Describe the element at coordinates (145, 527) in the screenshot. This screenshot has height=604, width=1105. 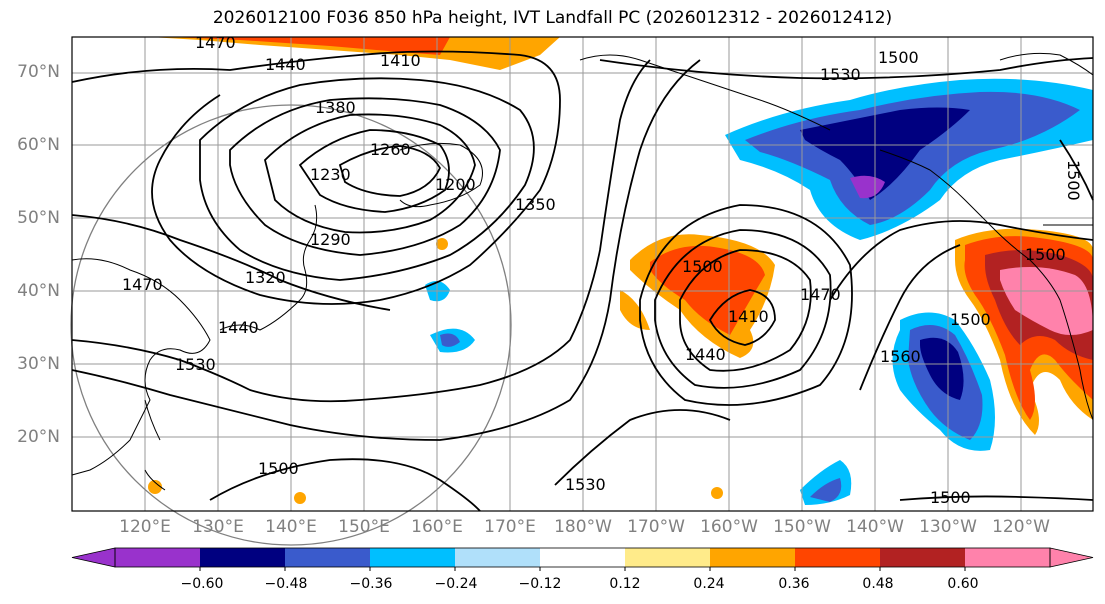
I see `lon-label: 120°E` at that location.